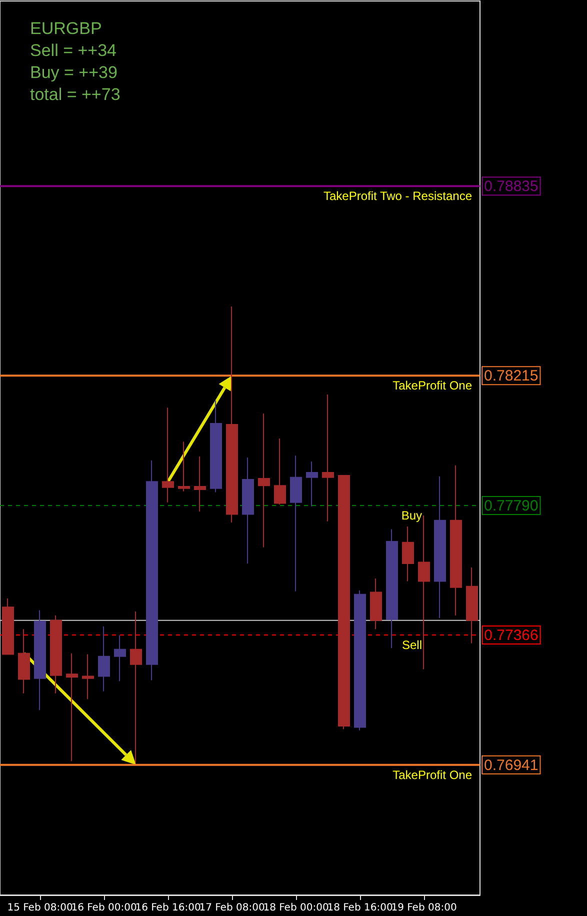 The width and height of the screenshot is (587, 916). I want to click on annotation: EURGBP, so click(66, 28).